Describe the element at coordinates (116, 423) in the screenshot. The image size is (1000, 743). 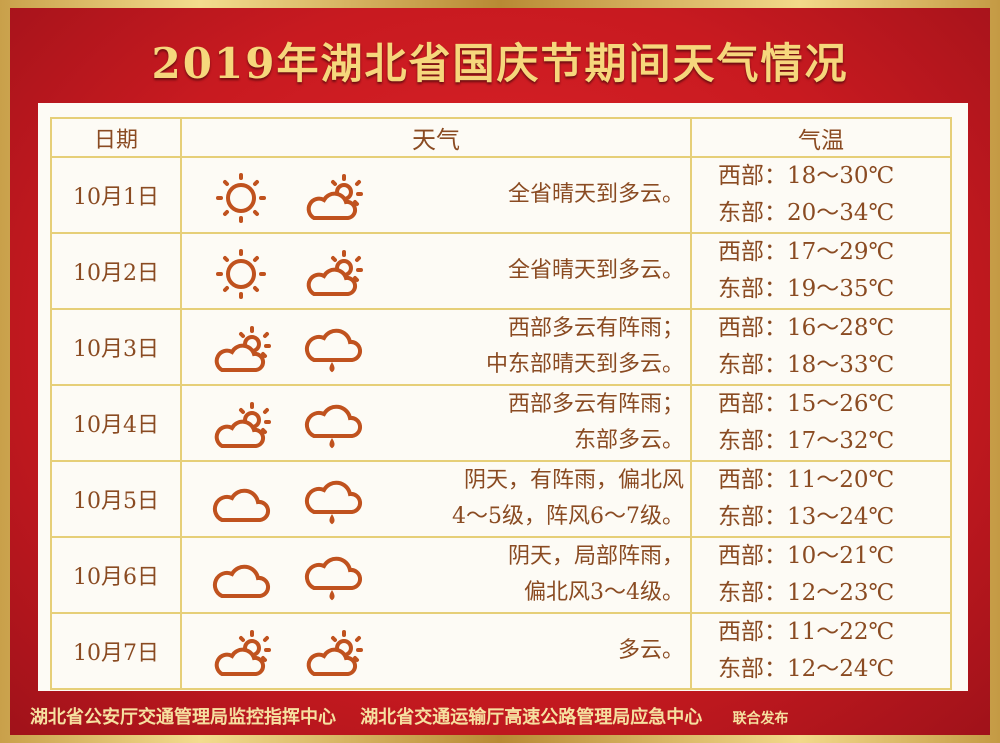
I see `date-cell: 10月4日` at that location.